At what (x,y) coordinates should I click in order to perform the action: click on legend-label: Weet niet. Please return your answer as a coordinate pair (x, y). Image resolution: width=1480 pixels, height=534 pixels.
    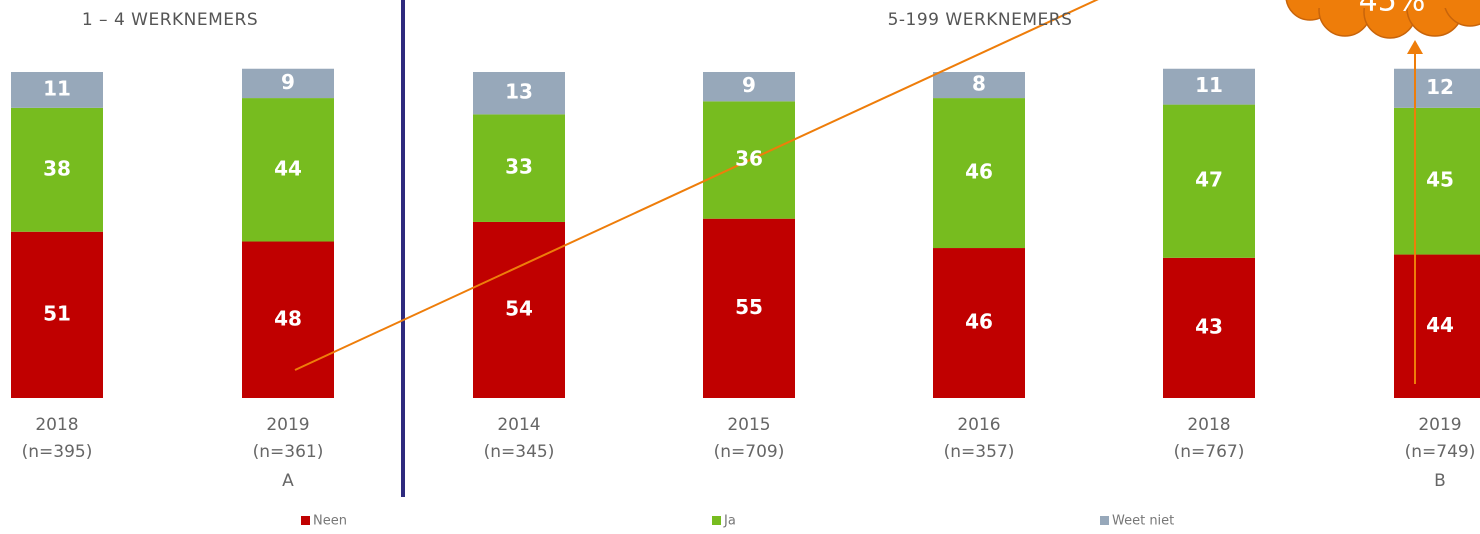
    Looking at the image, I should click on (1143, 521).